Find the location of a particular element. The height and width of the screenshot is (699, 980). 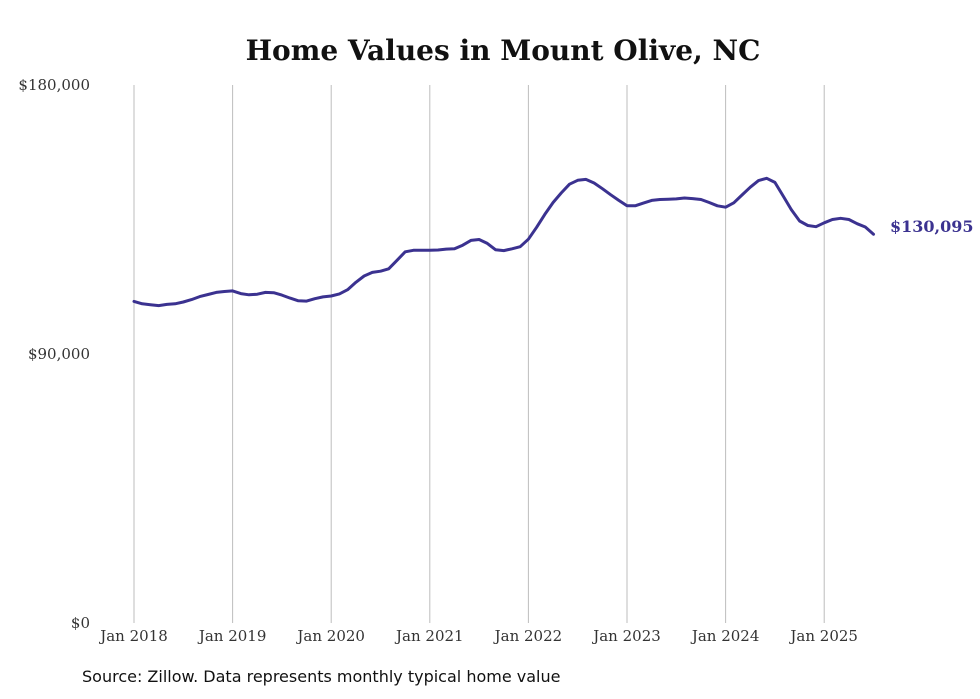

x-tick-label: Jan 2023 is located at coordinates (626, 636).